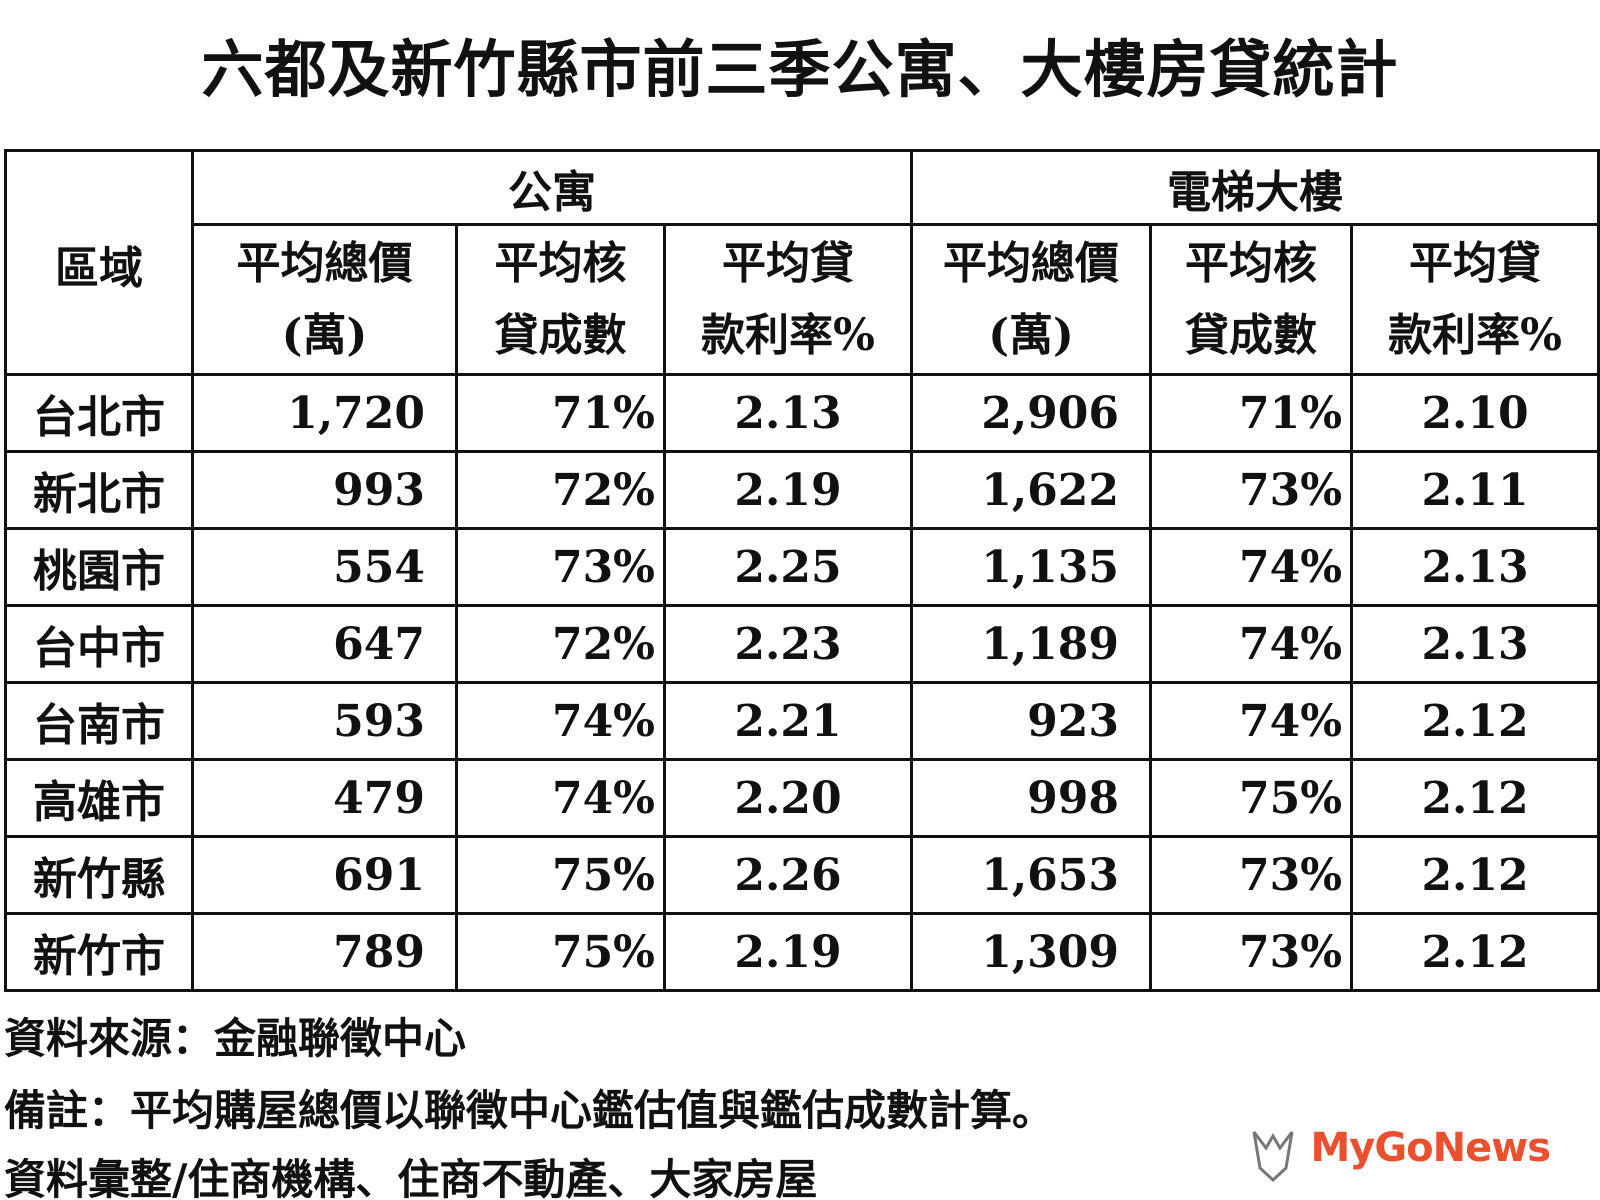 The height and width of the screenshot is (1200, 1600). Describe the element at coordinates (324, 490) in the screenshot. I see `value-cell: 993` at that location.